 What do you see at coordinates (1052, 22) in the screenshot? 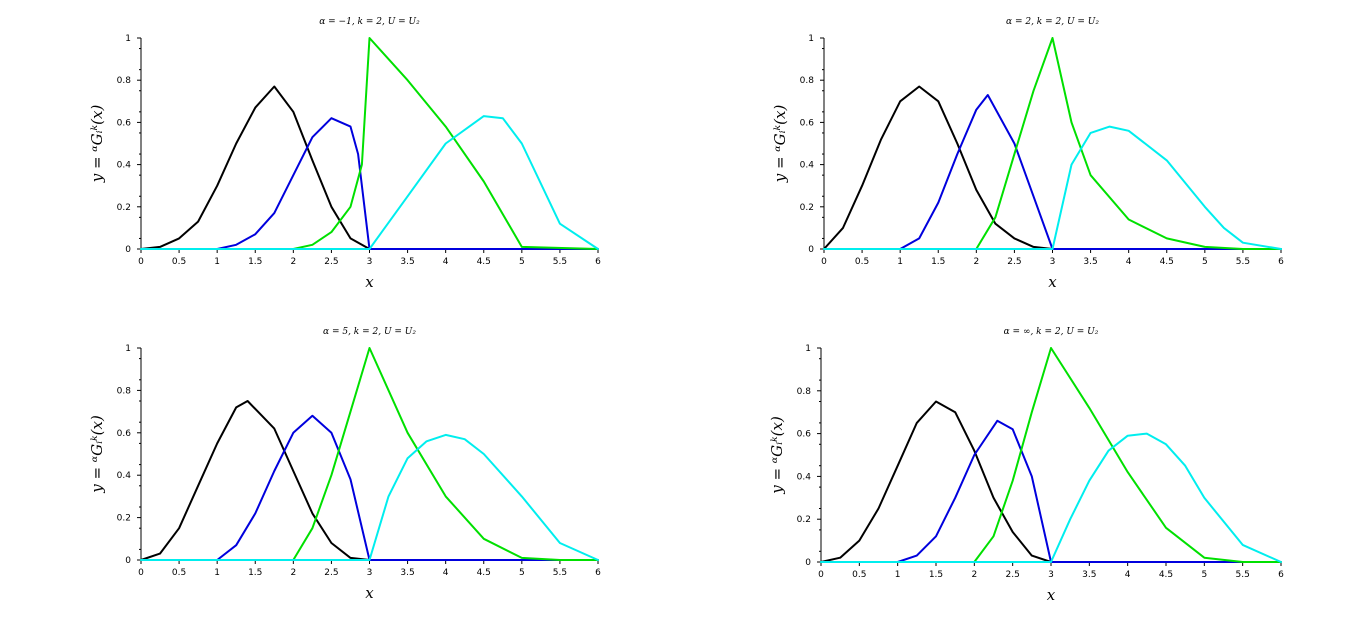
I see `chart-title: α = 2, k = 2, U = U₂` at bounding box center [1052, 22].